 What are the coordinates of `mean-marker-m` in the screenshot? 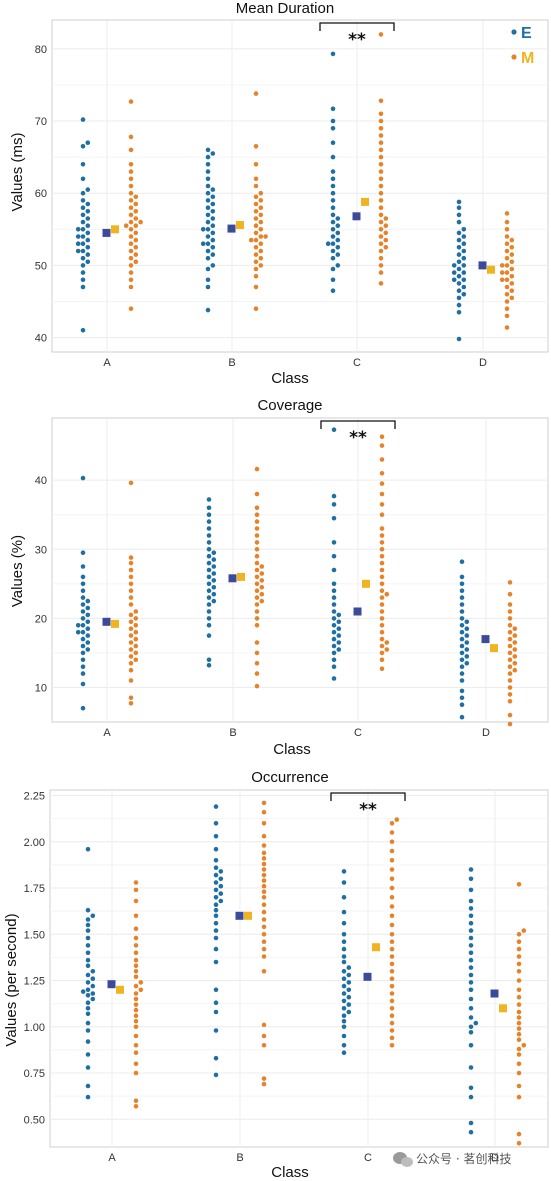 It's located at (115, 623).